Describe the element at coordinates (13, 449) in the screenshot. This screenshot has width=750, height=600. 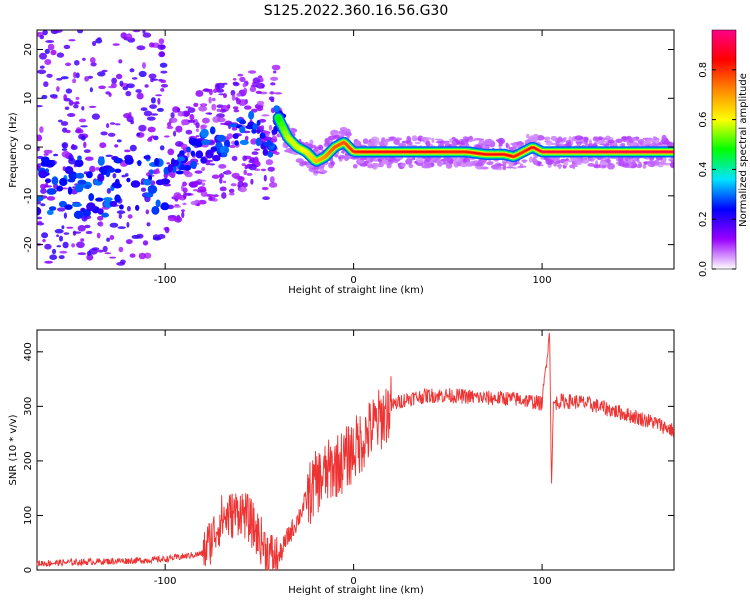
I see `snr-y-label: SNR (10 * v/v)` at that location.